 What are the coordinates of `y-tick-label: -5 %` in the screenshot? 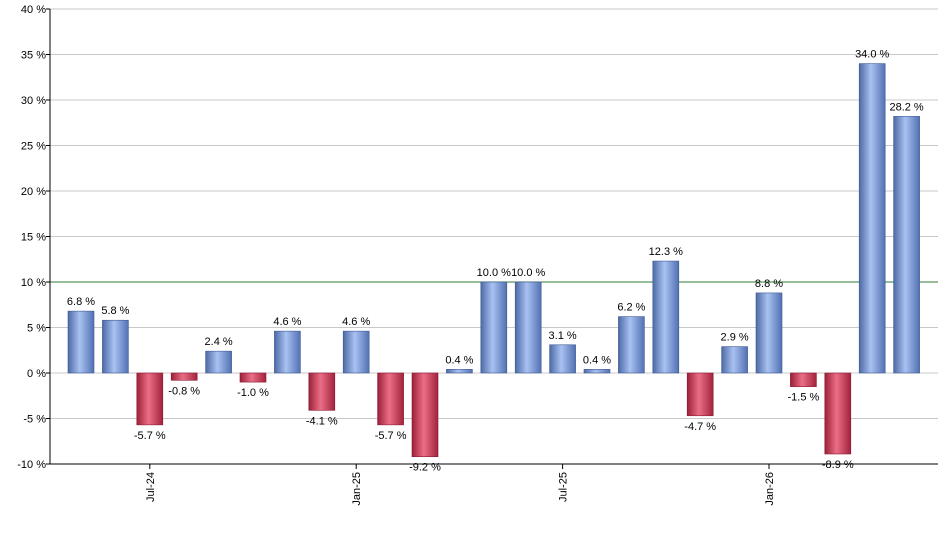 It's located at (34, 420).